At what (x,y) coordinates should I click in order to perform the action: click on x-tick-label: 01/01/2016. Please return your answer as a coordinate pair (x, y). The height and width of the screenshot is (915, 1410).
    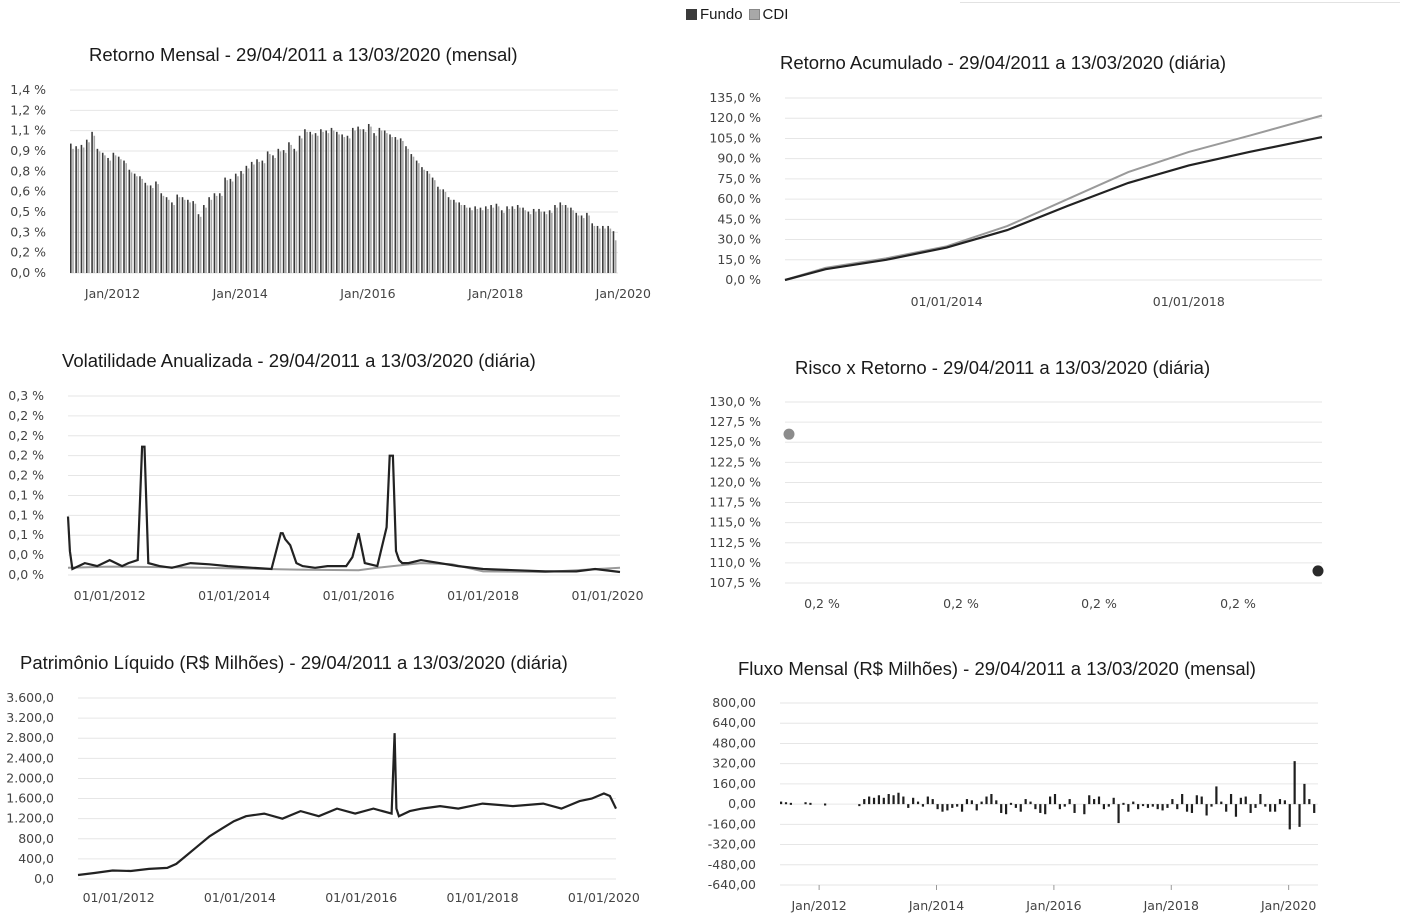
    Looking at the image, I should click on (361, 897).